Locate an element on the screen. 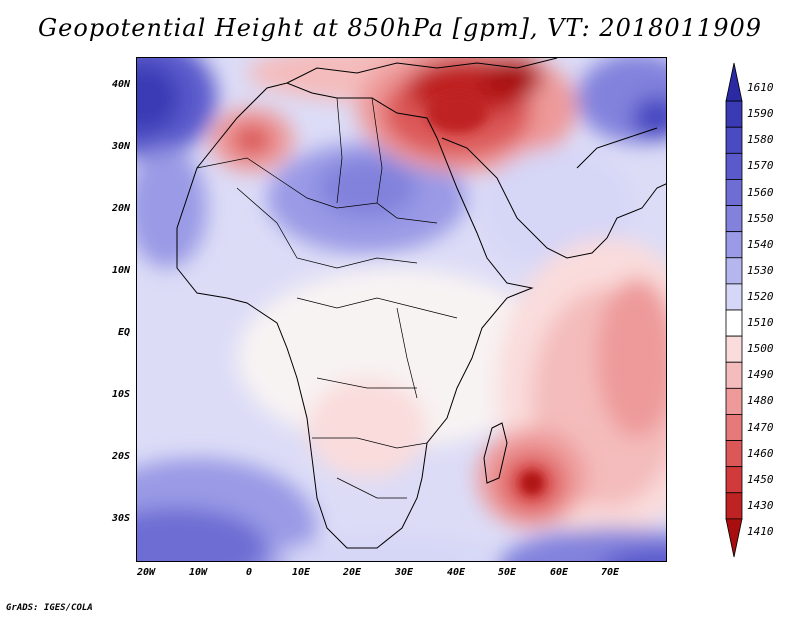 Image resolution: width=800 pixels, height=618 pixels. storm-cores is located at coordinates (486, 295).